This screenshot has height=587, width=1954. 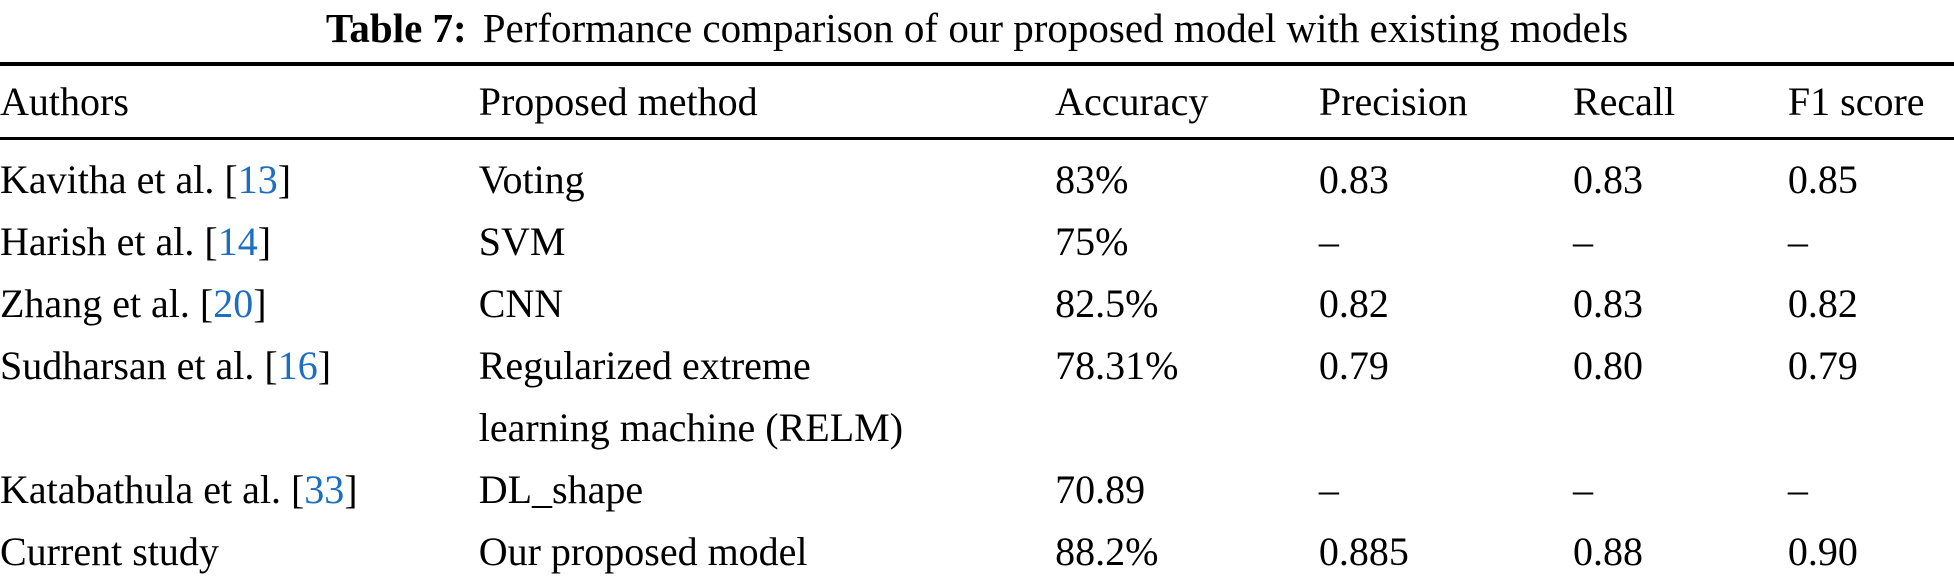 What do you see at coordinates (239, 102) in the screenshot?
I see `col-header-authors: Authors` at bounding box center [239, 102].